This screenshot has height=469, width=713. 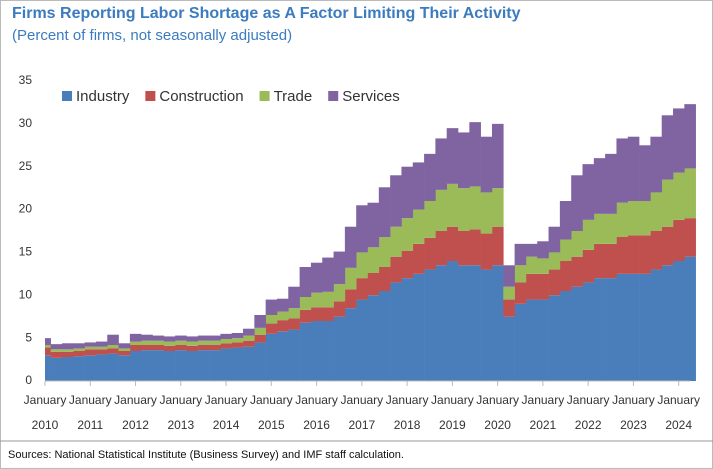 I want to click on x-tick-label: 2021, so click(x=543, y=425).